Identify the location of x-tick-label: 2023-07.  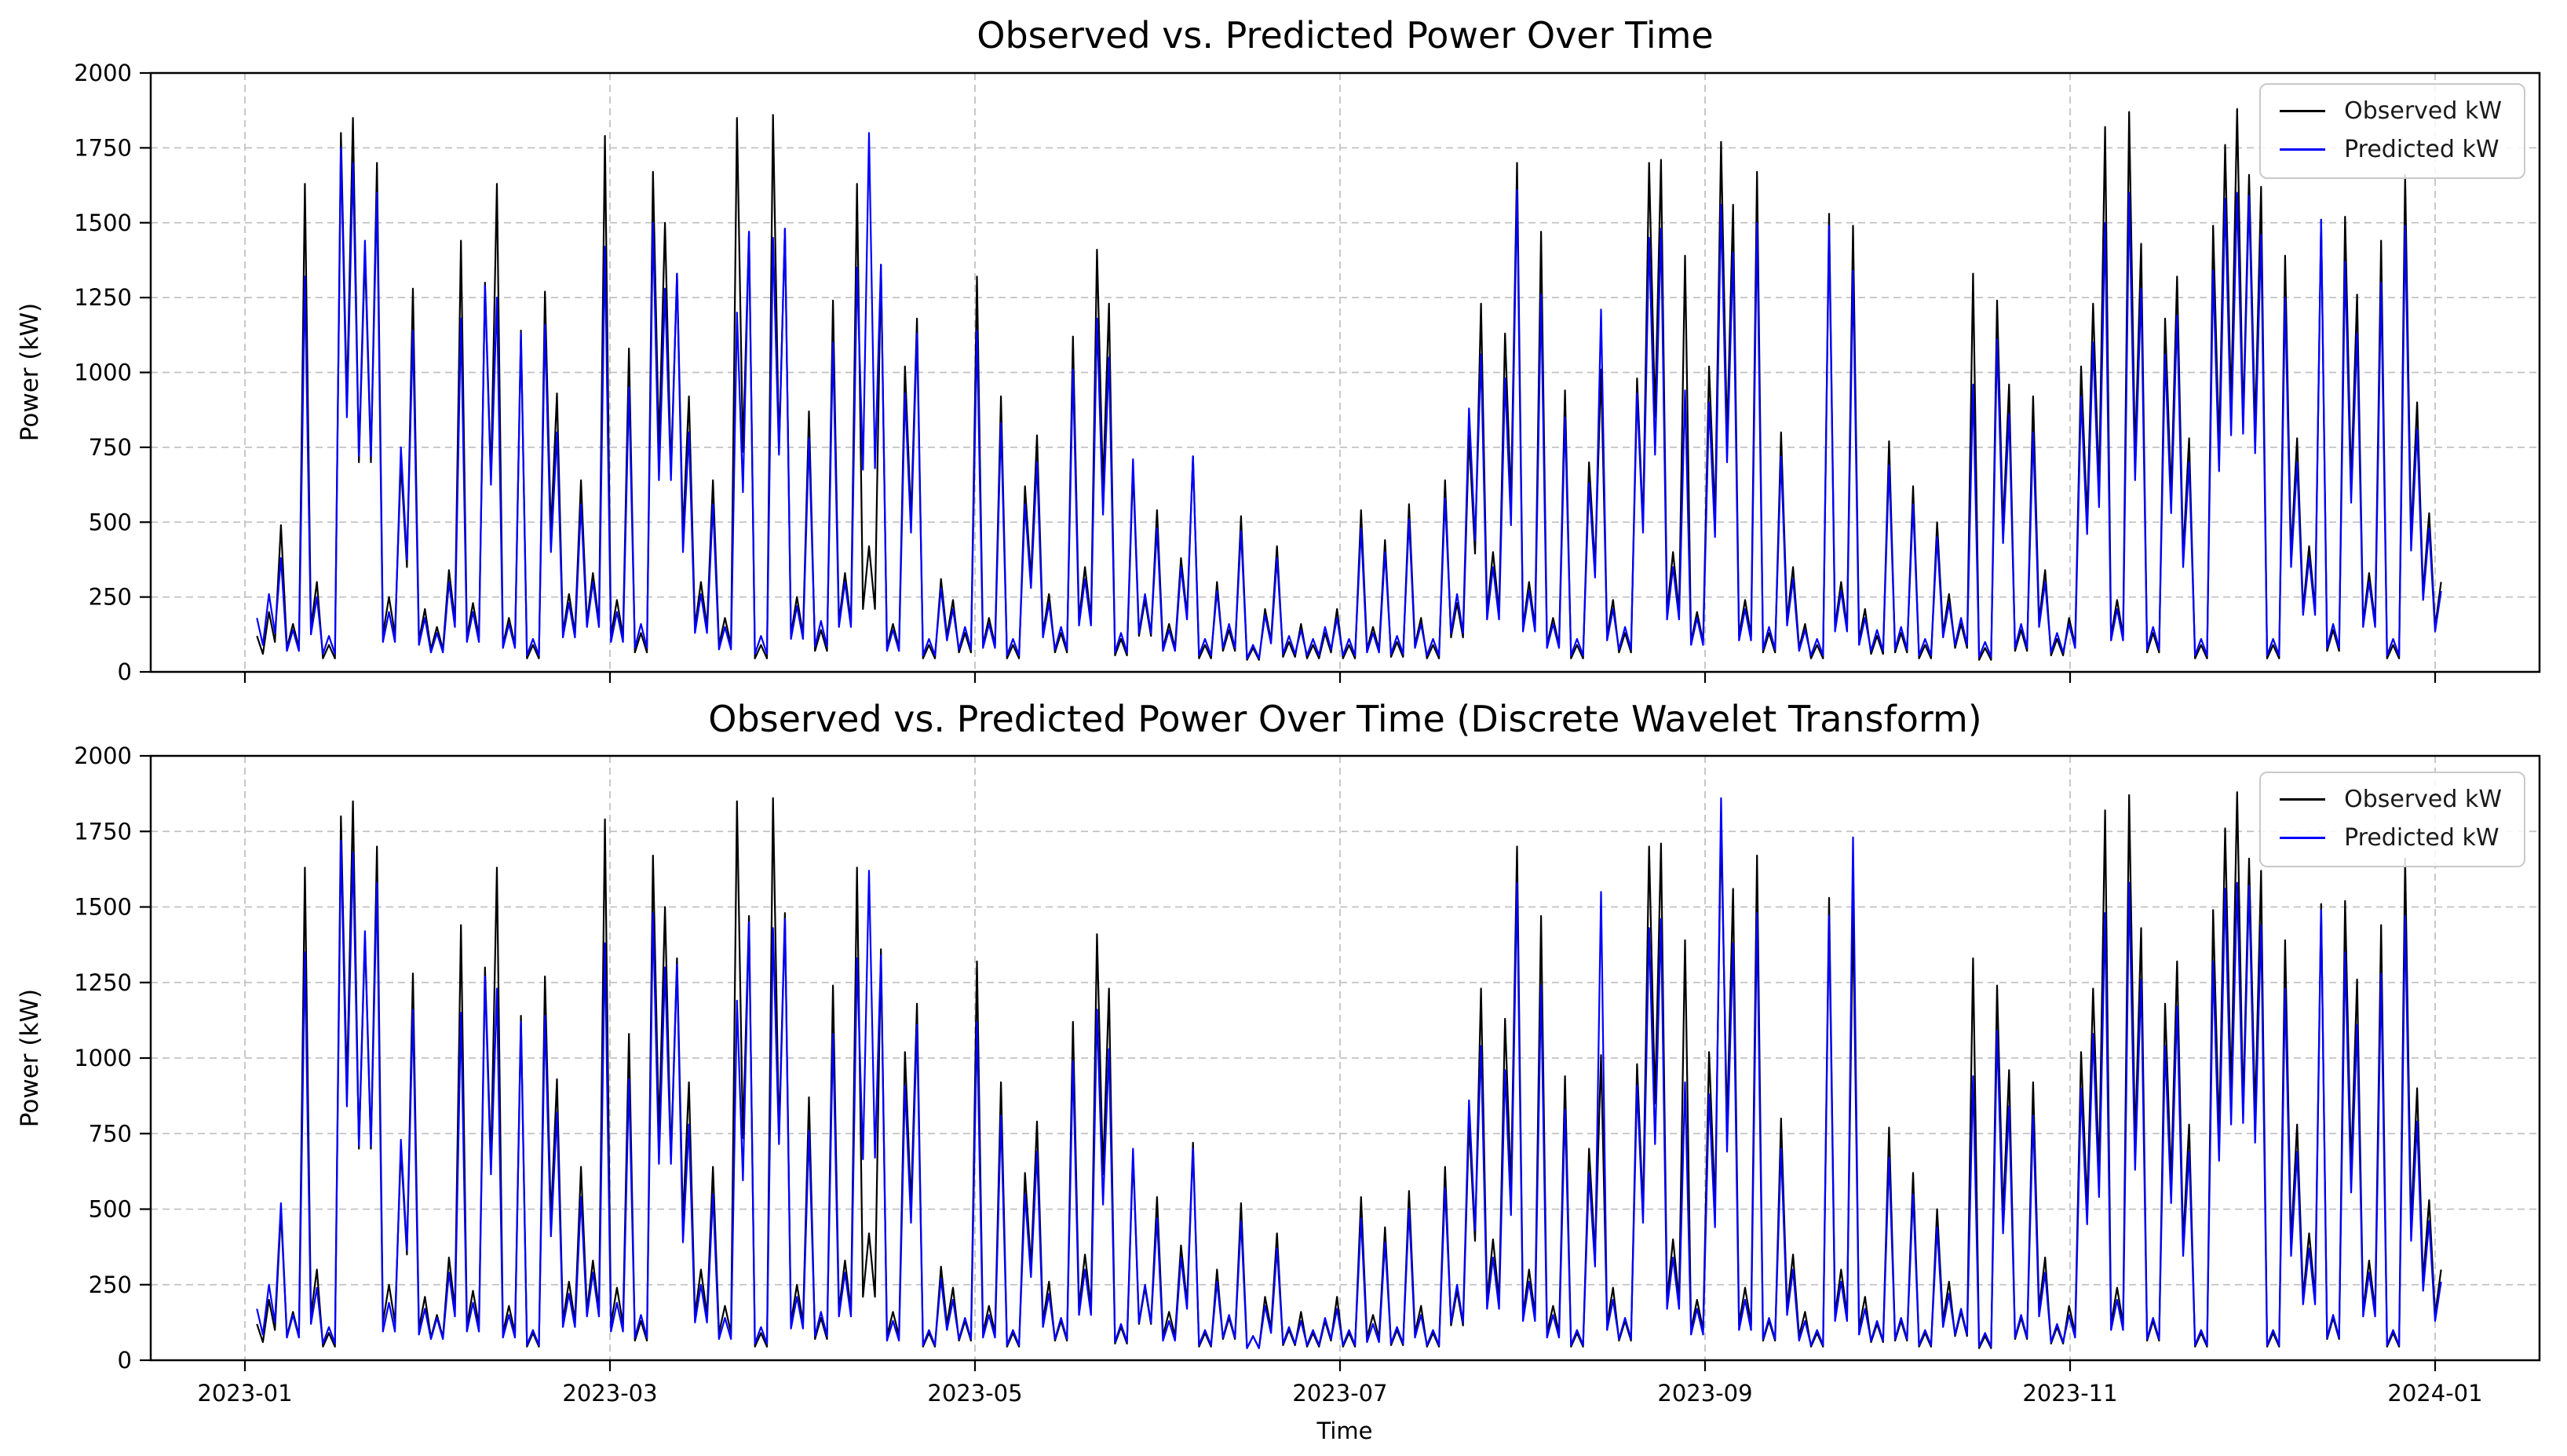
(1340, 1393).